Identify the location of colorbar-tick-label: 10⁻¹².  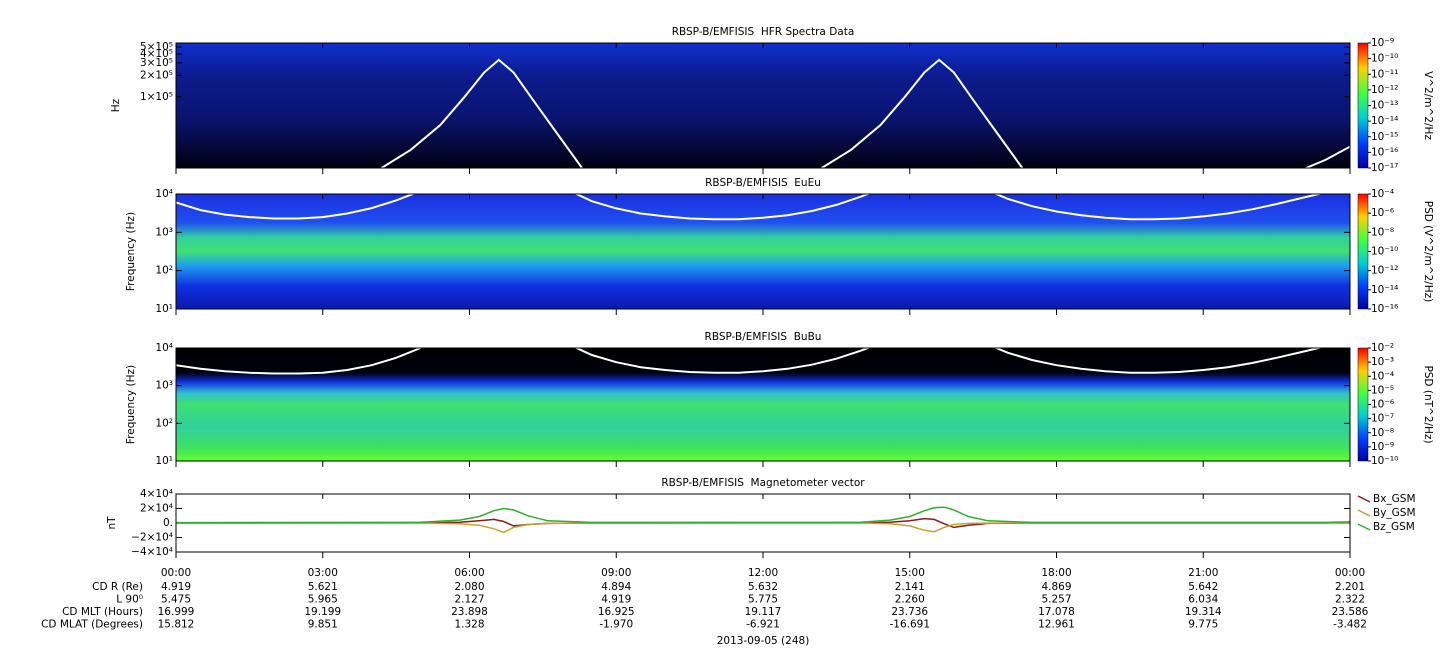
(1384, 90).